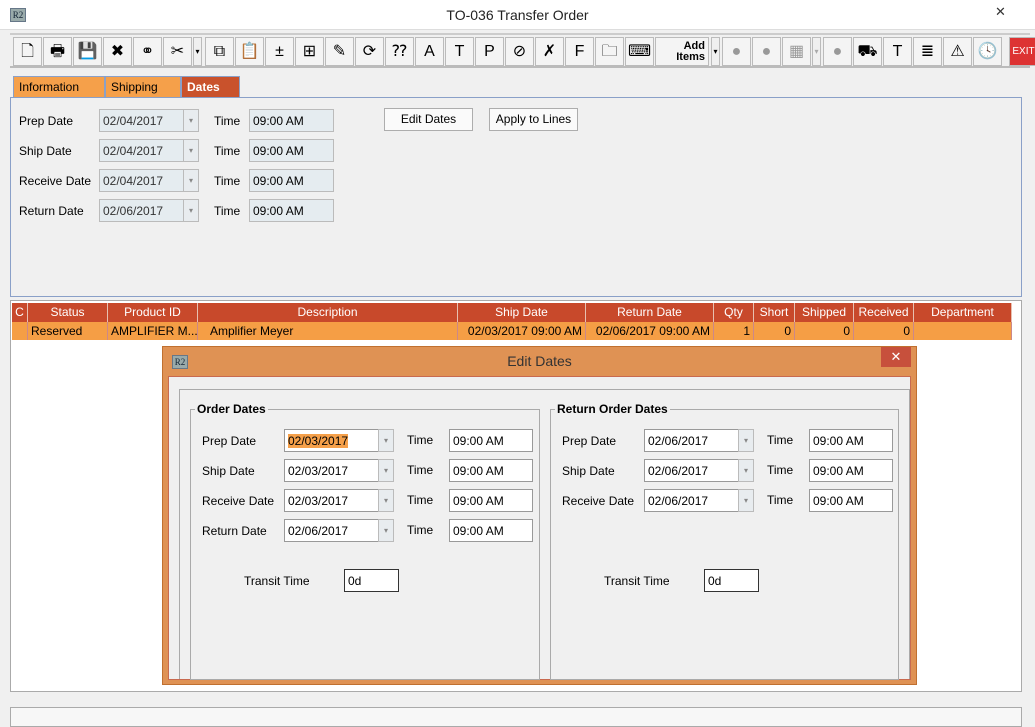 The image size is (1035, 727). Describe the element at coordinates (963, 312) in the screenshot. I see `column-header-department: Department` at that location.